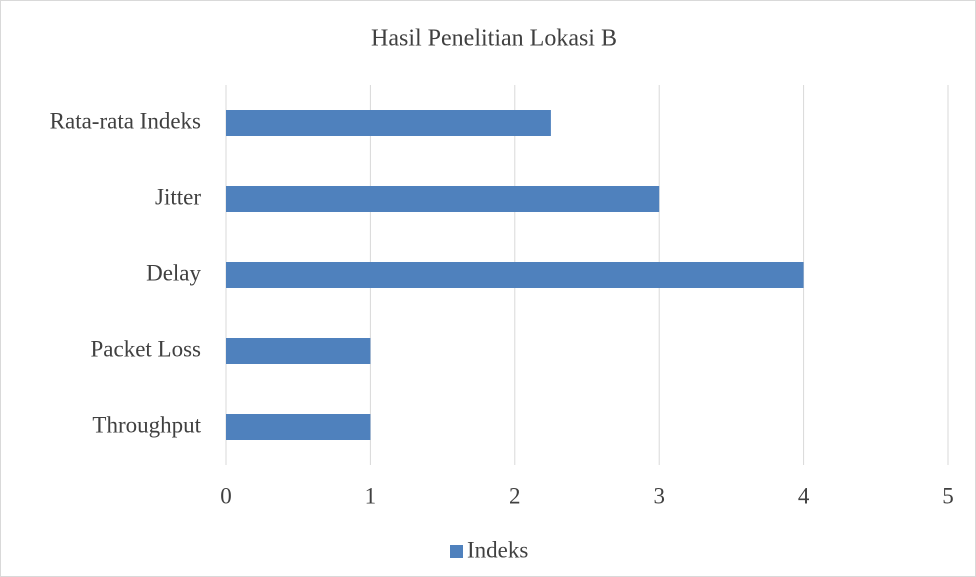 Image resolution: width=976 pixels, height=577 pixels. I want to click on y-tick-label: Rata-rata Indeks, so click(125, 120).